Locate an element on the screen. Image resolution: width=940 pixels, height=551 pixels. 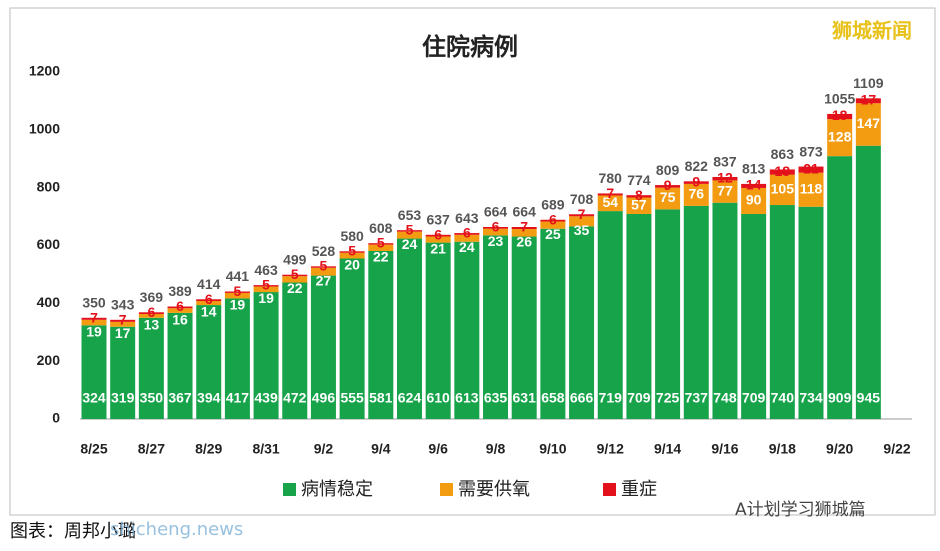
value-label: 12 is located at coordinates (725, 177).